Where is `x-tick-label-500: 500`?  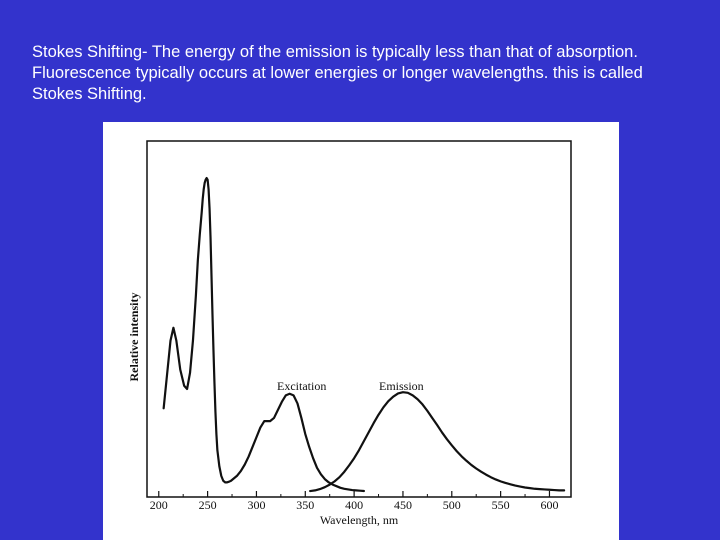 x-tick-label-500: 500 is located at coordinates (452, 505).